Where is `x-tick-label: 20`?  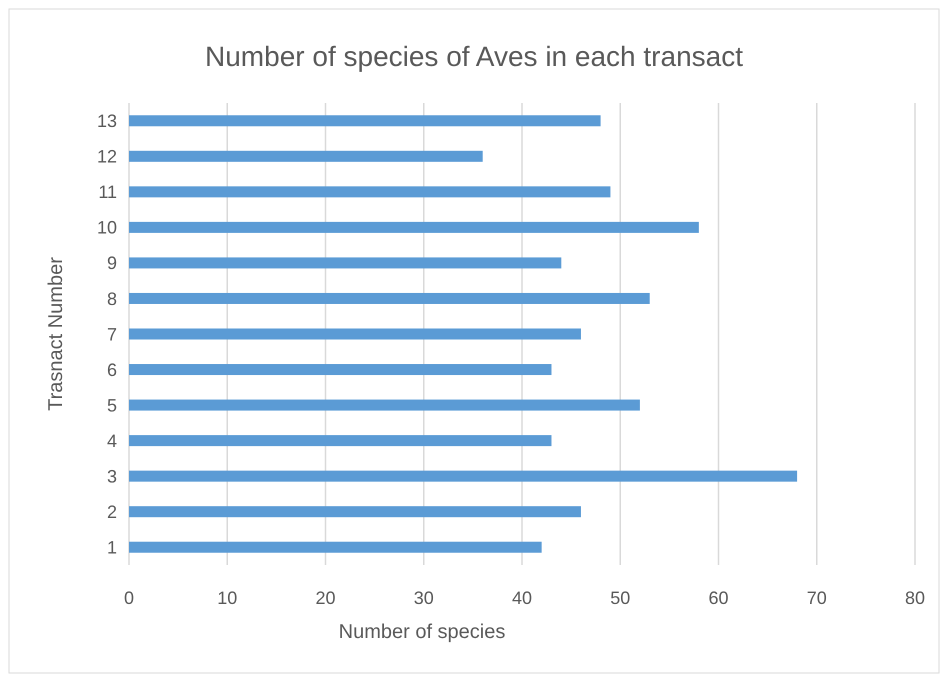 x-tick-label: 20 is located at coordinates (325, 598).